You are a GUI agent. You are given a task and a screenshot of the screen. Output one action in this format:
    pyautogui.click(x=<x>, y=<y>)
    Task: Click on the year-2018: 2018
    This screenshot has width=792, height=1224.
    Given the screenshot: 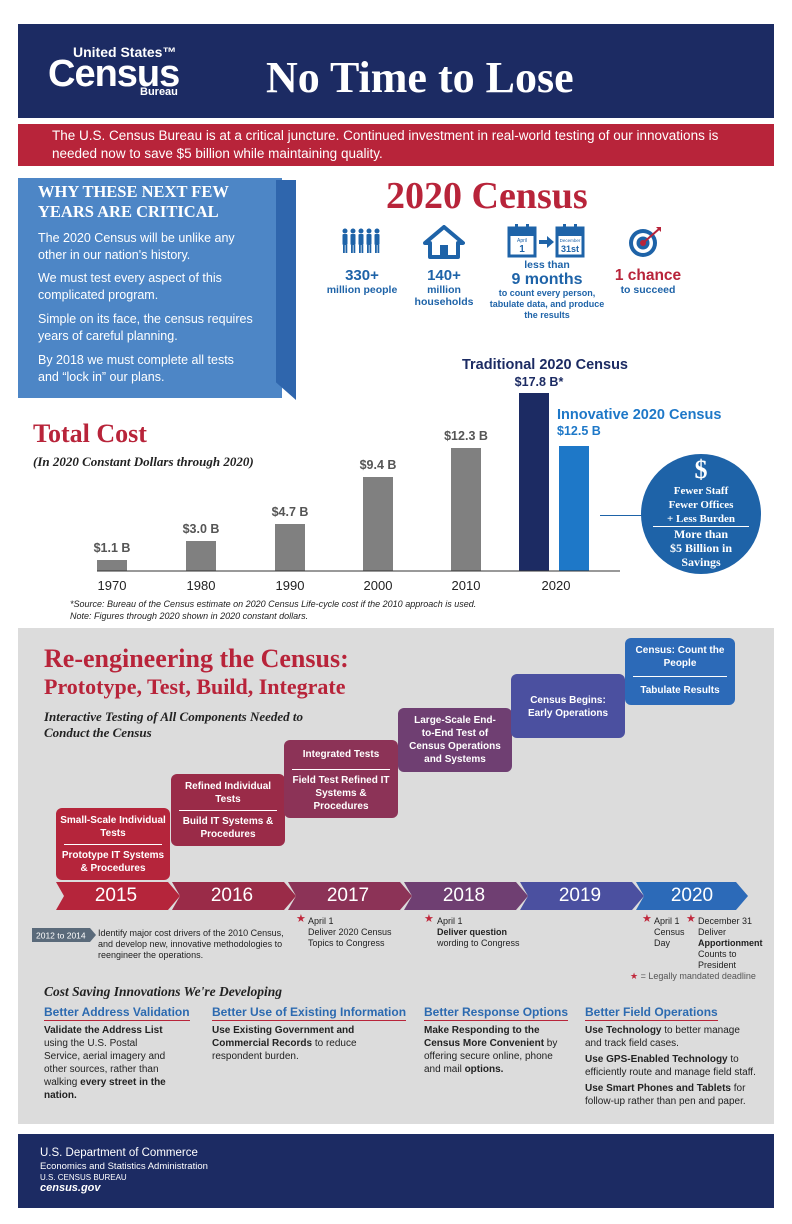 What is the action you would take?
    pyautogui.click(x=464, y=895)
    